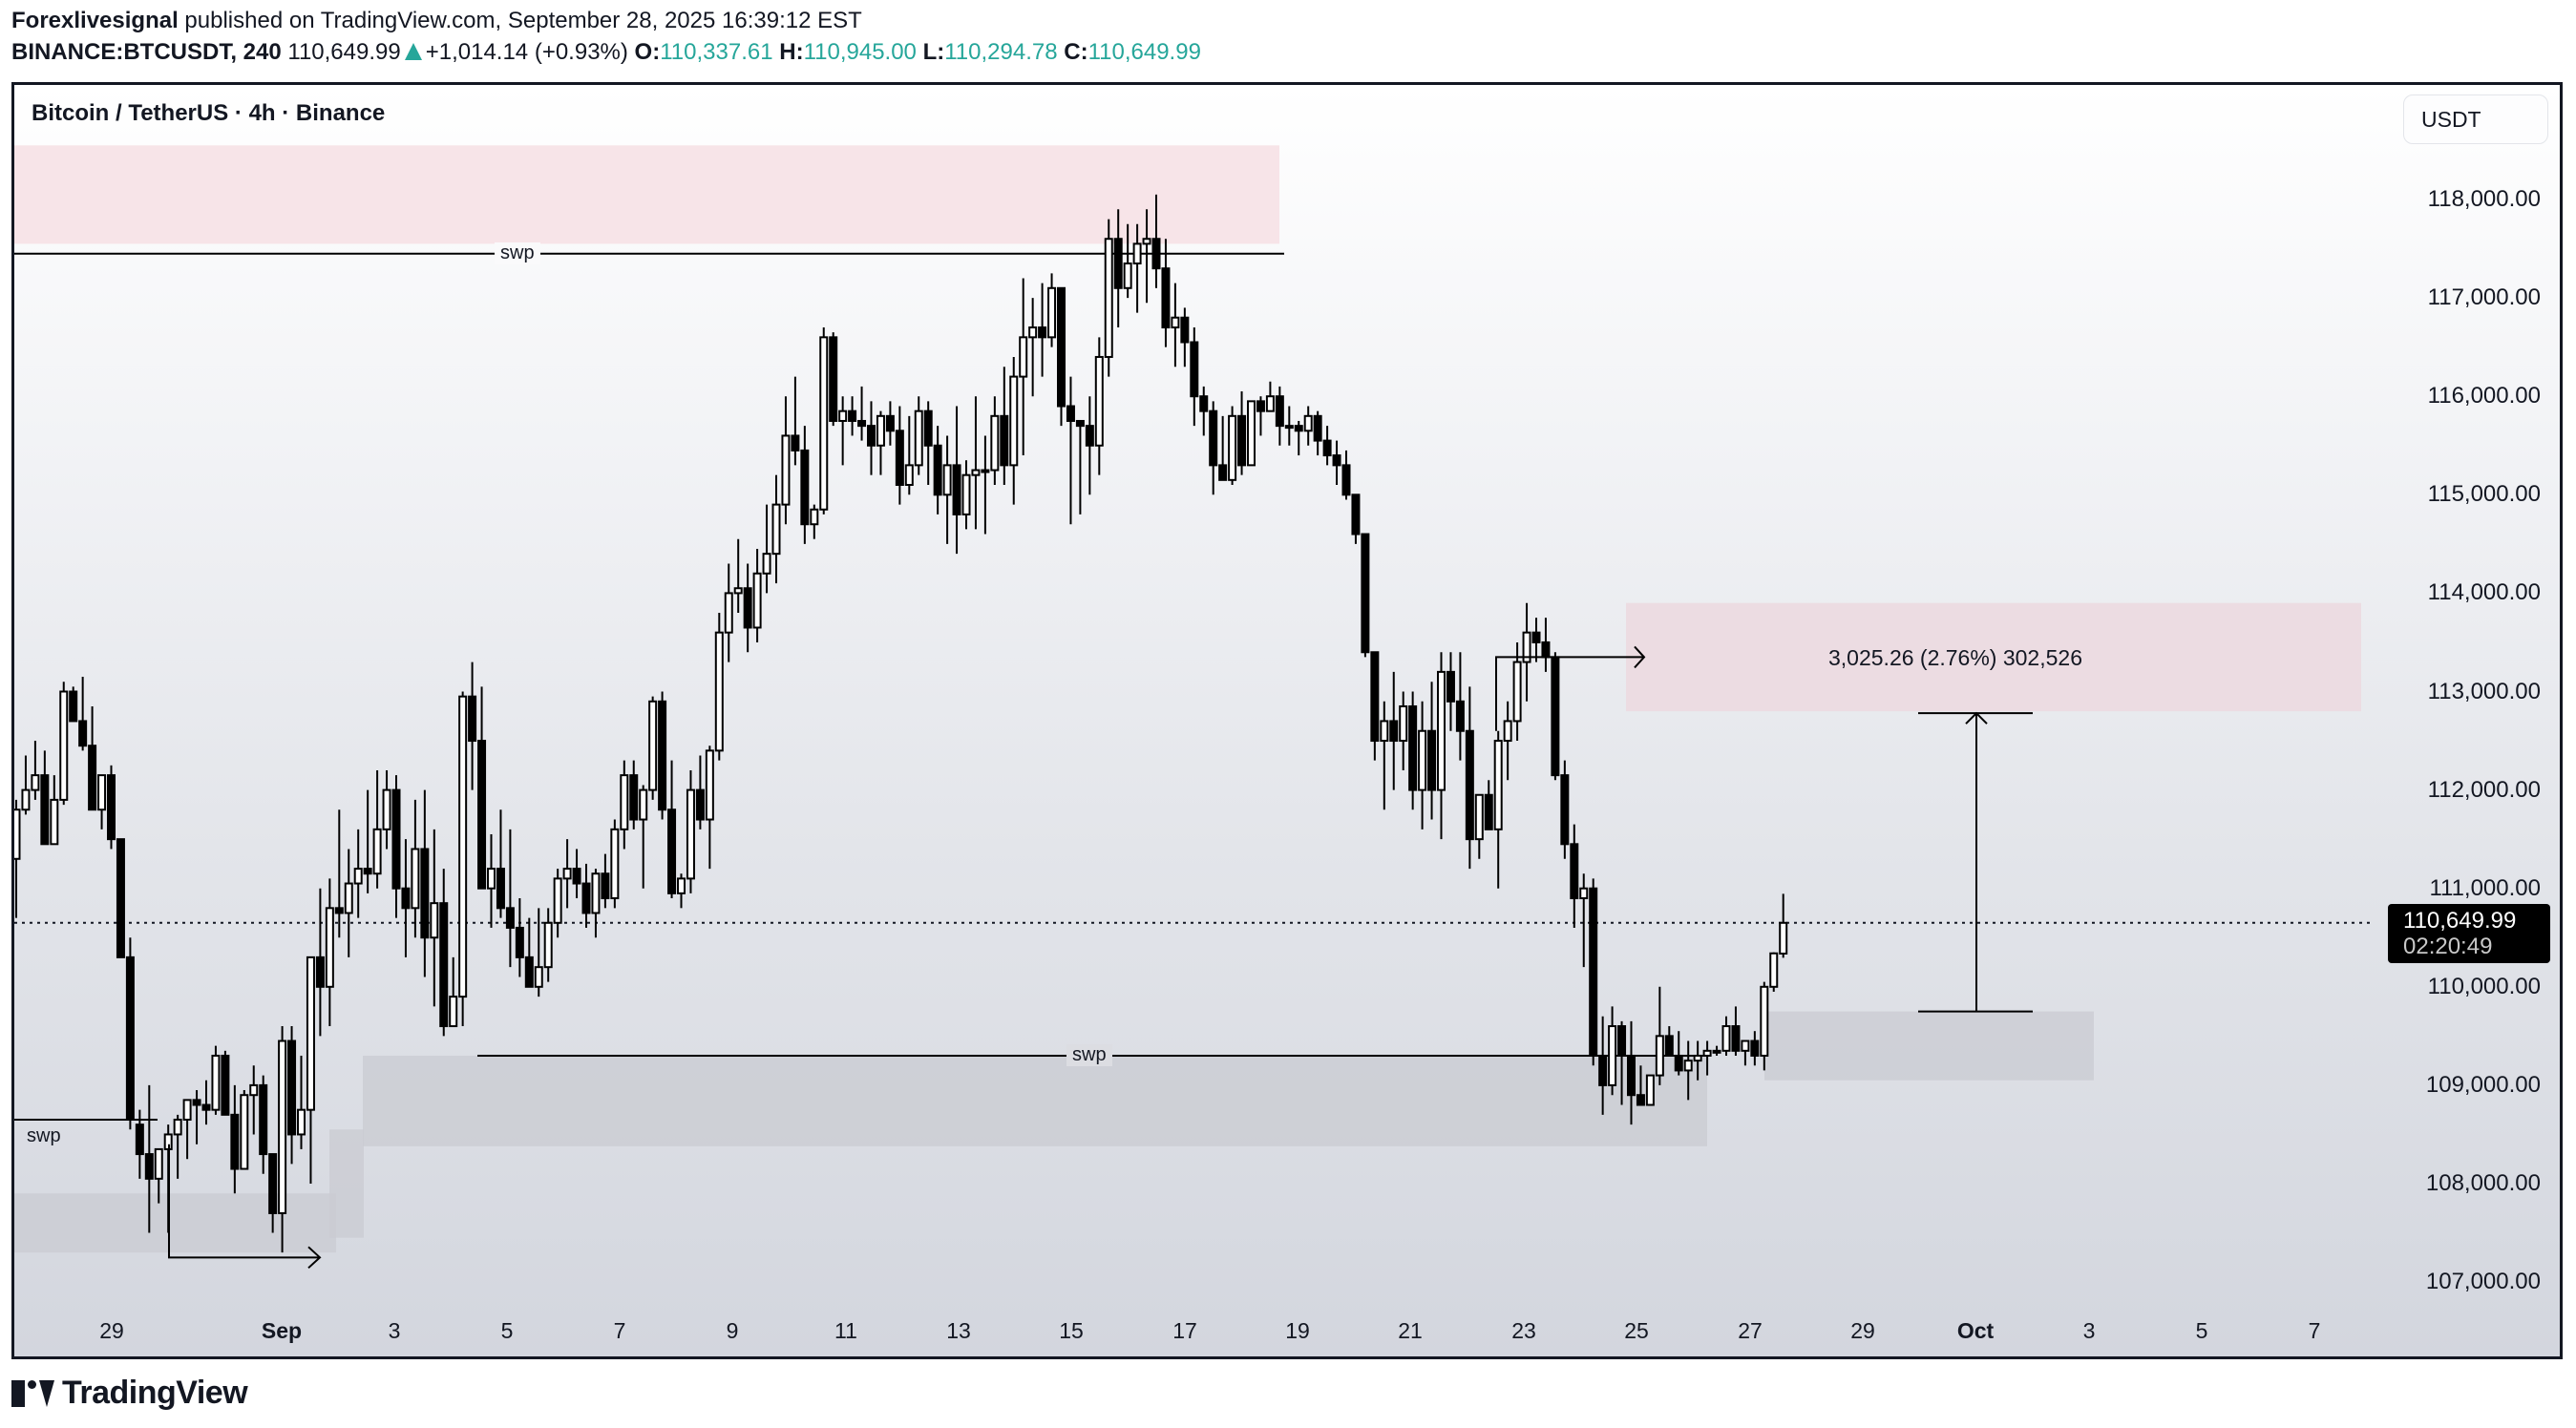  What do you see at coordinates (1523, 1330) in the screenshot?
I see `date-tick: 23` at bounding box center [1523, 1330].